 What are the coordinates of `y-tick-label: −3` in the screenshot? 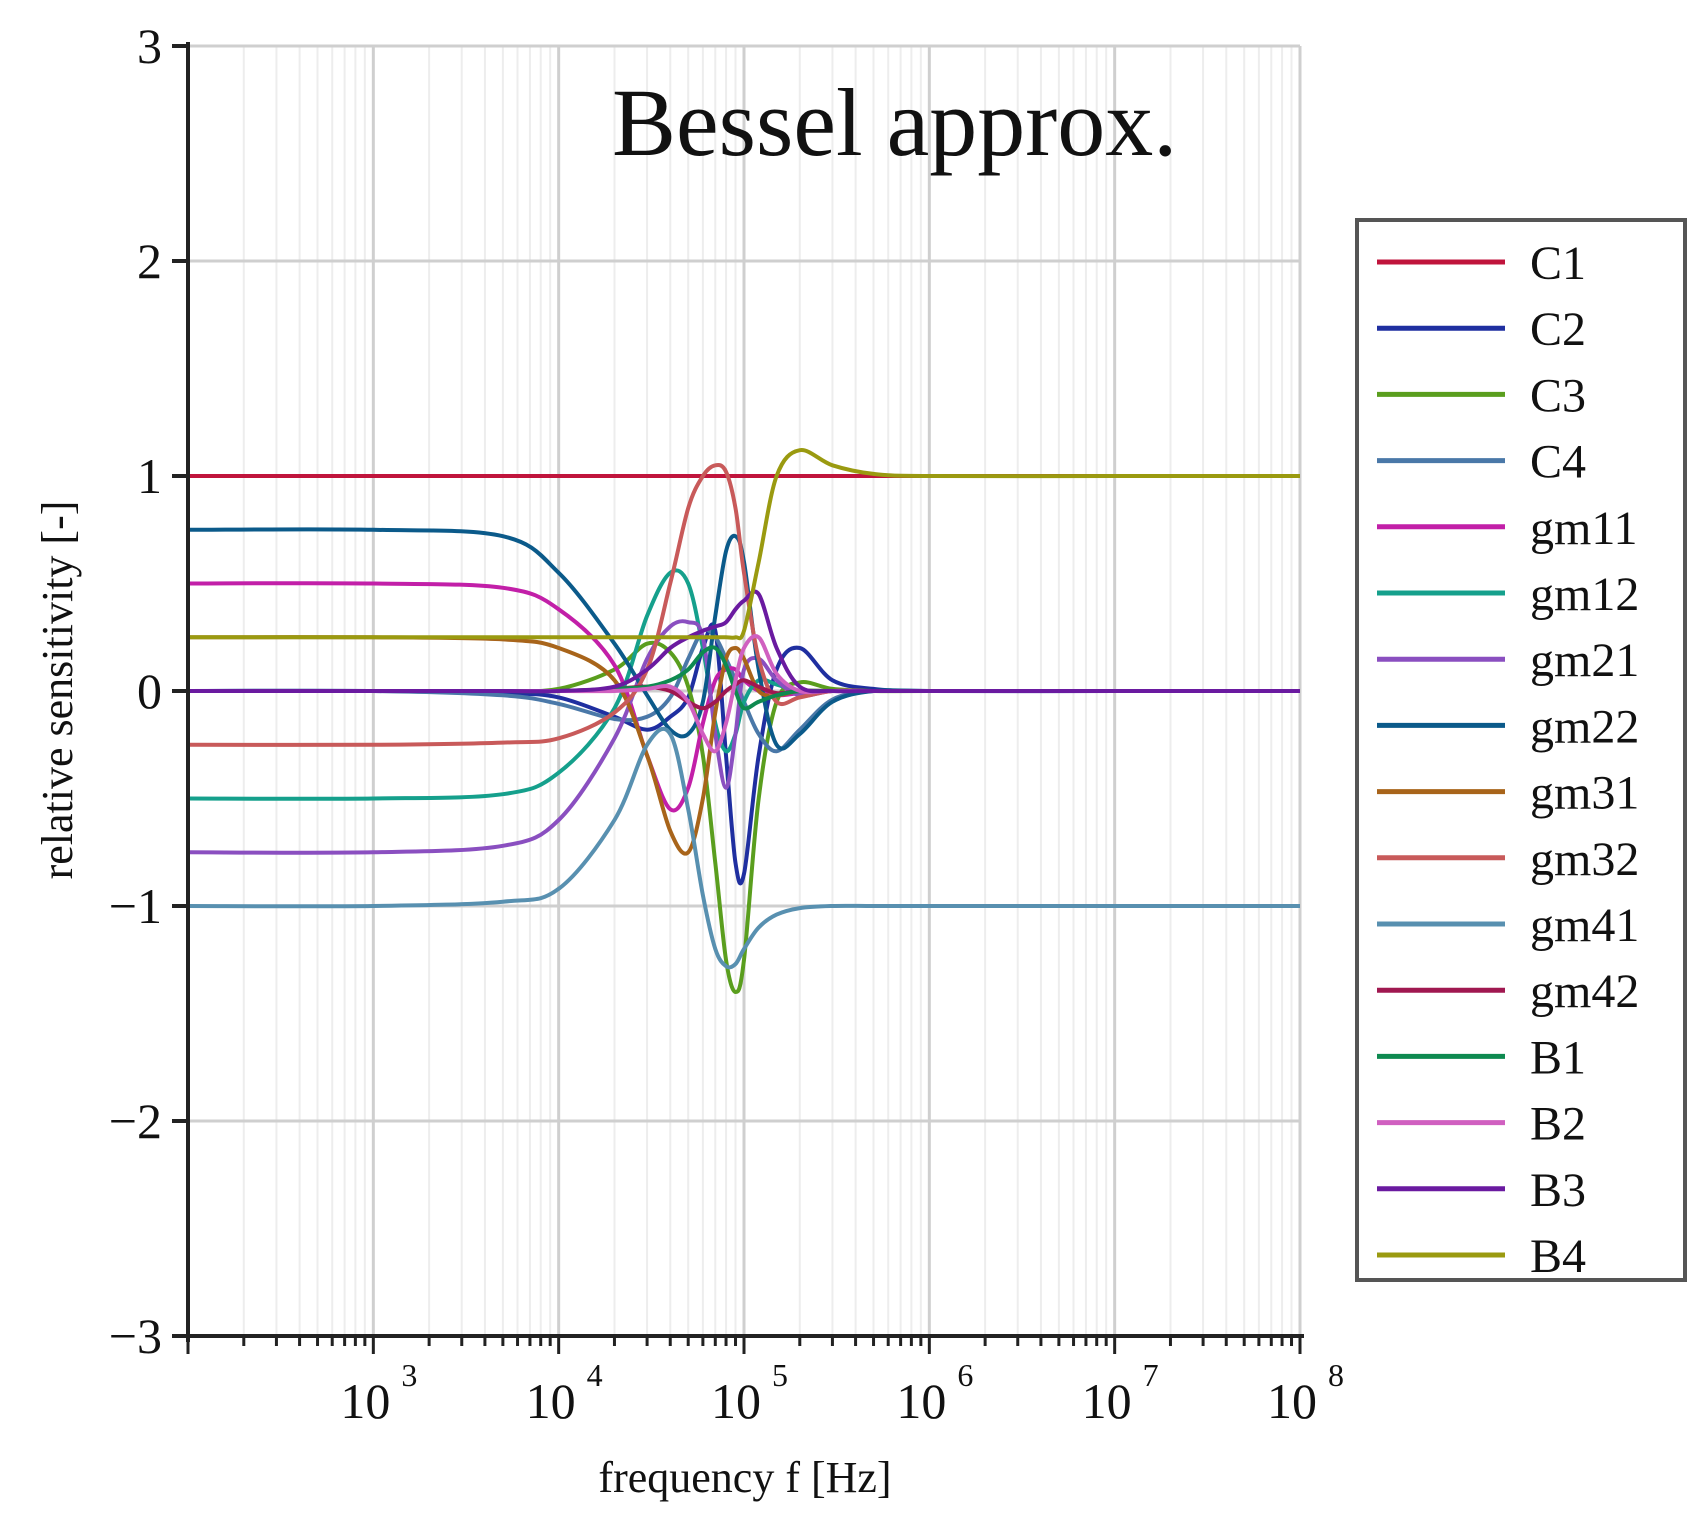 It's located at (135, 1336).